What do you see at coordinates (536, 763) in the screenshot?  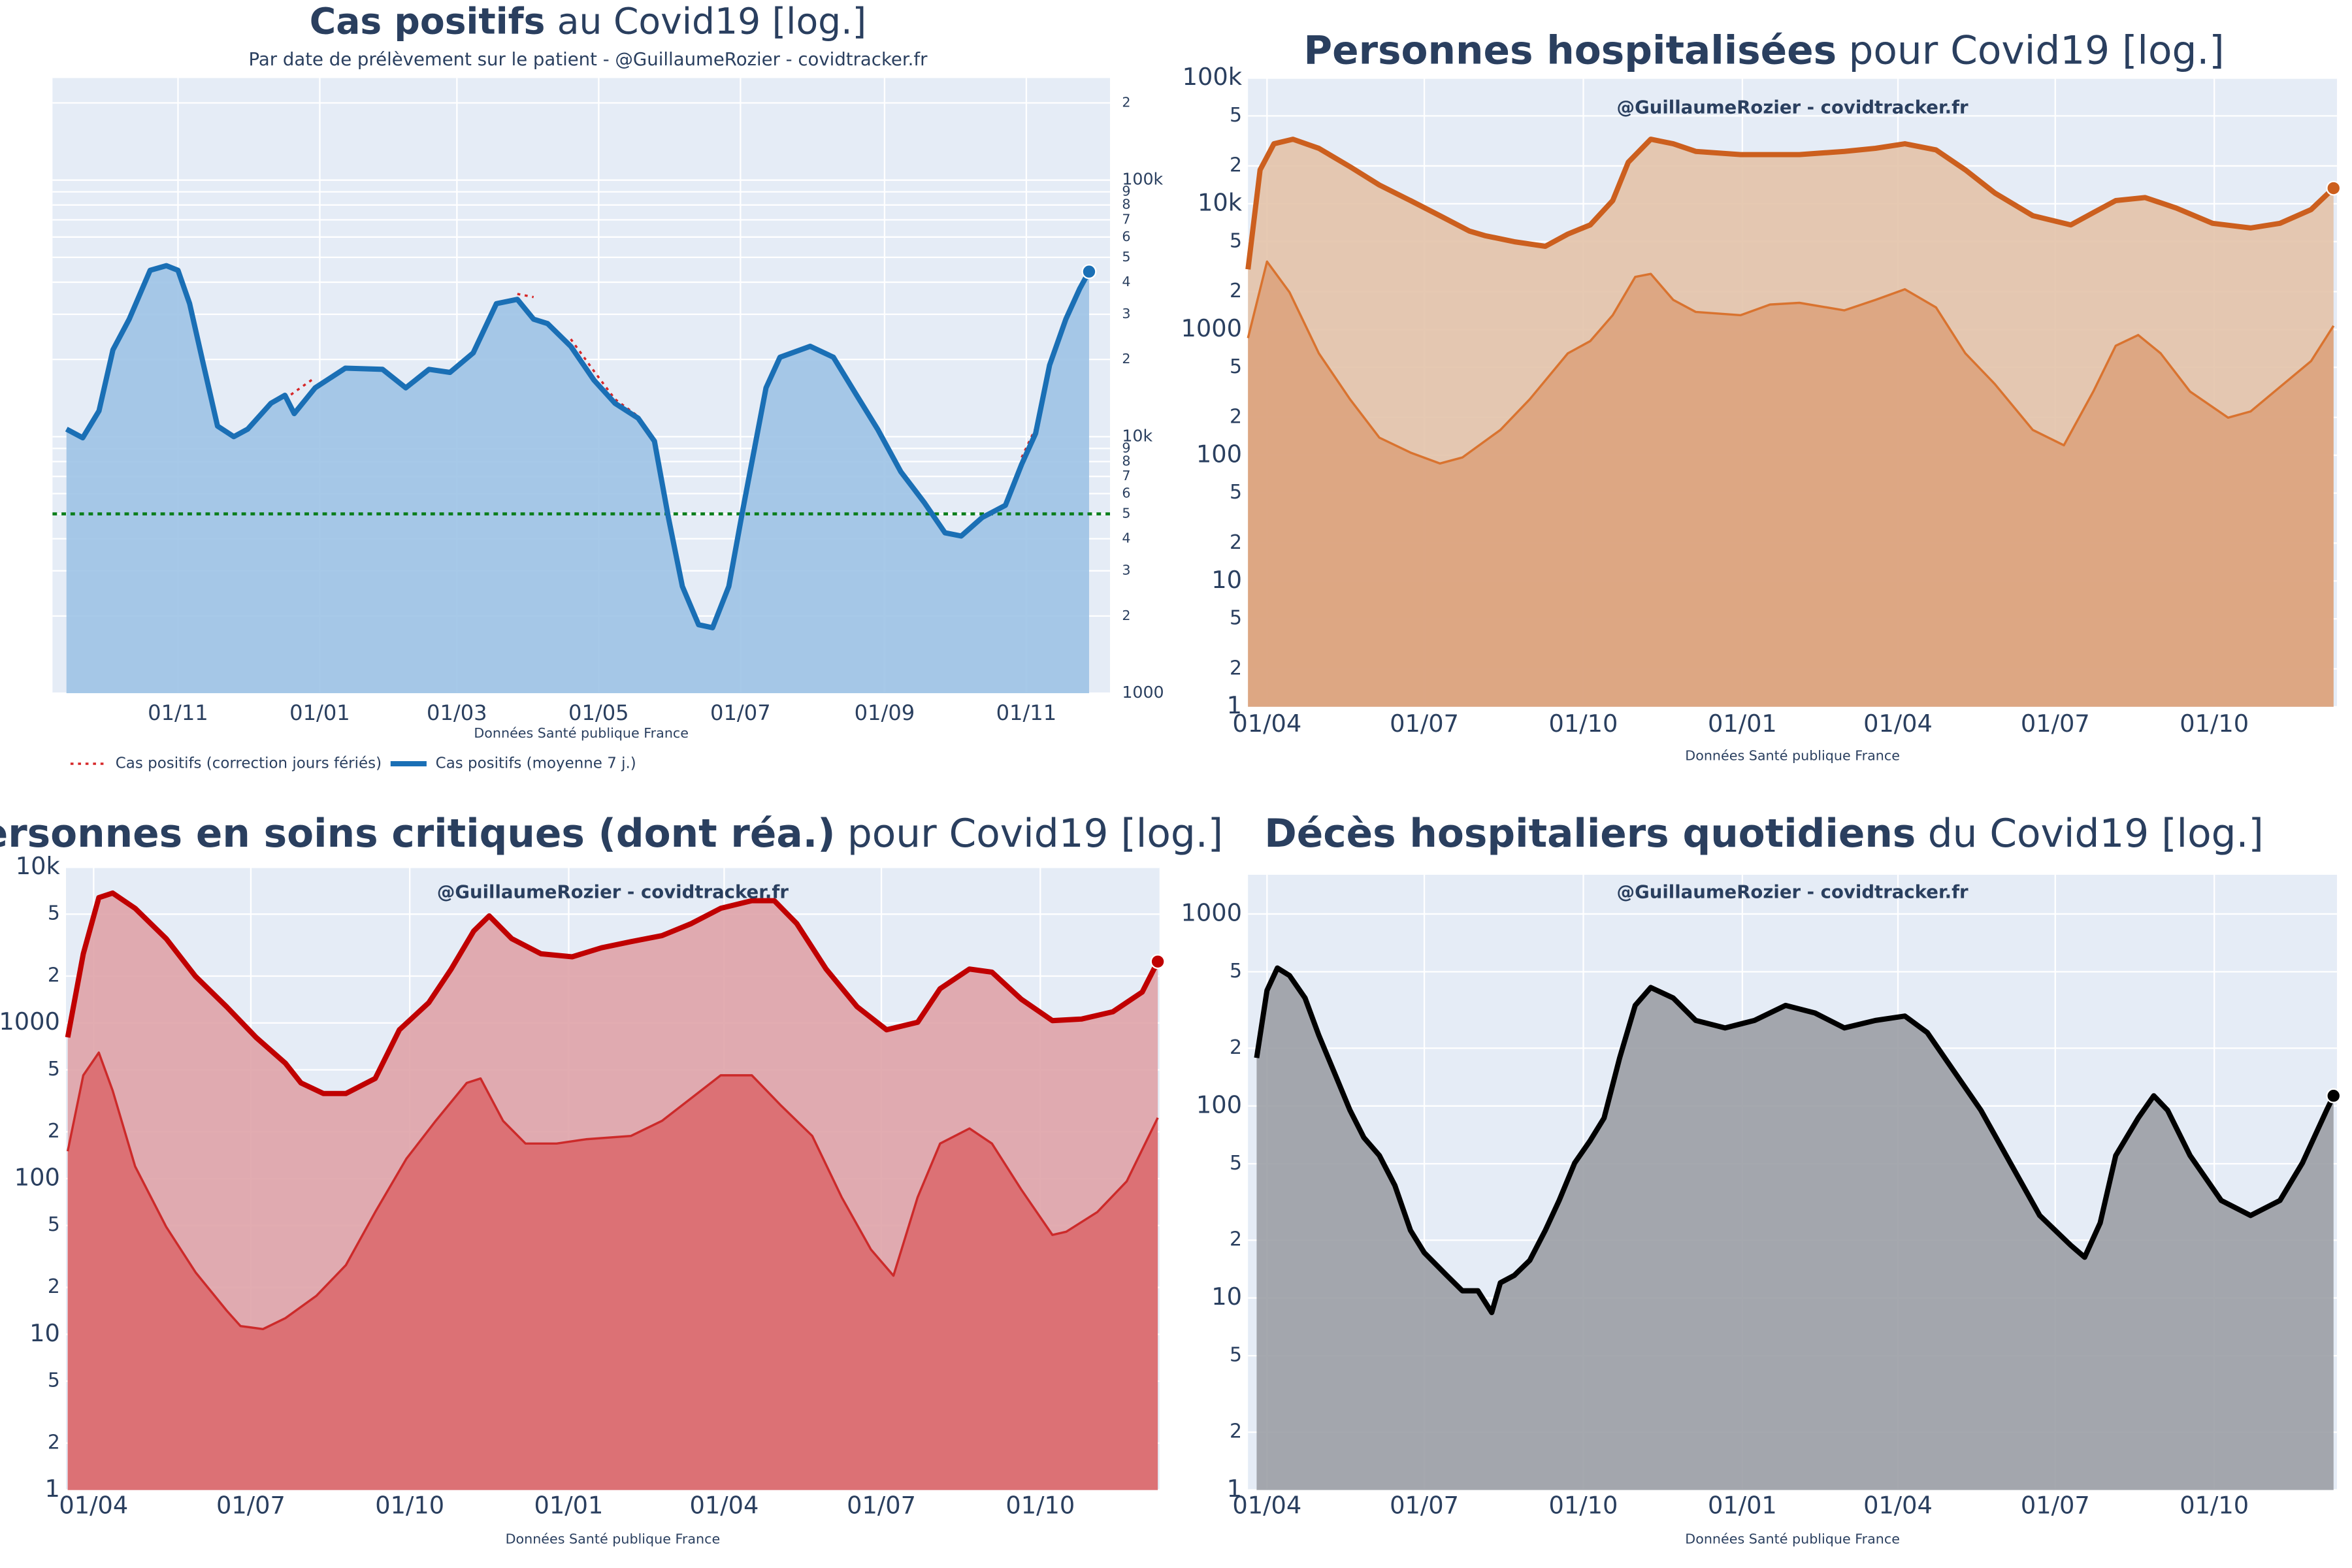 I see `legend-label: Cas positifs (moyenne 7 j.)` at bounding box center [536, 763].